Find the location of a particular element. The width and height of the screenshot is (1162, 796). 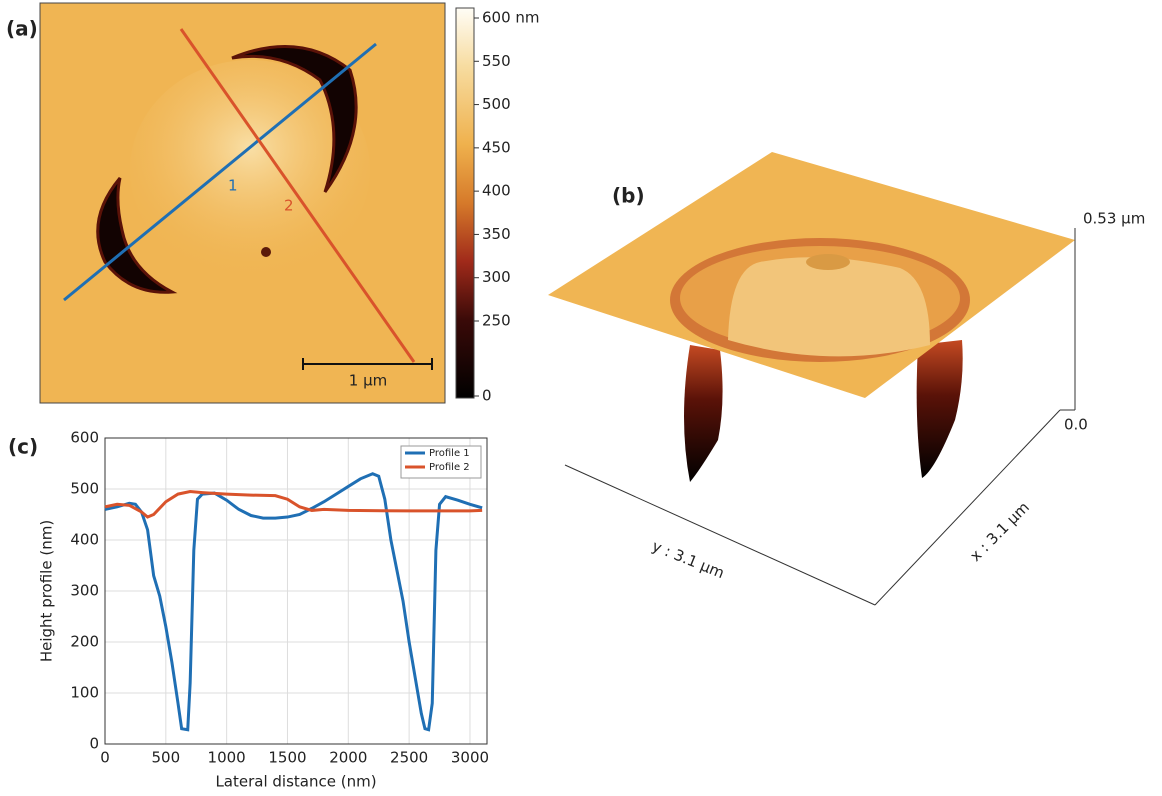

y-tick-label: 0 is located at coordinates (94, 744).